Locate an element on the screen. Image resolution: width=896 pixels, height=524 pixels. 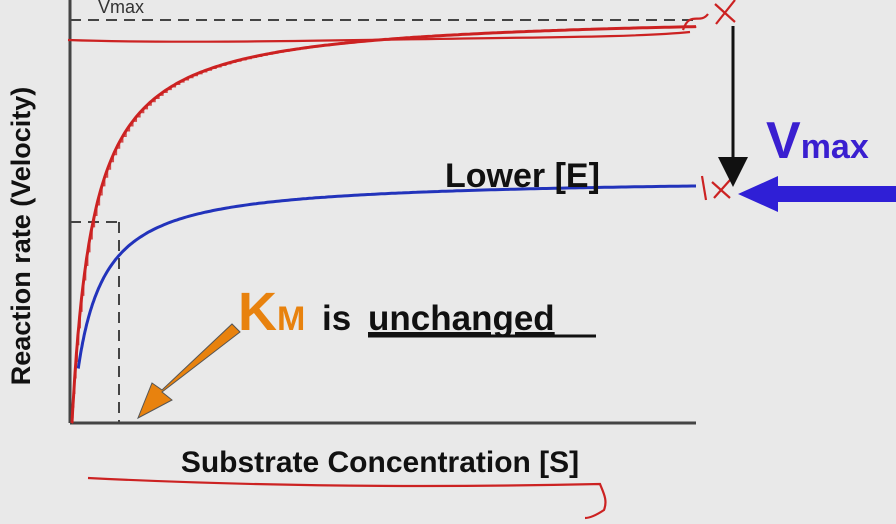
lower-e-label: Lower [E] is located at coordinates (522, 176).